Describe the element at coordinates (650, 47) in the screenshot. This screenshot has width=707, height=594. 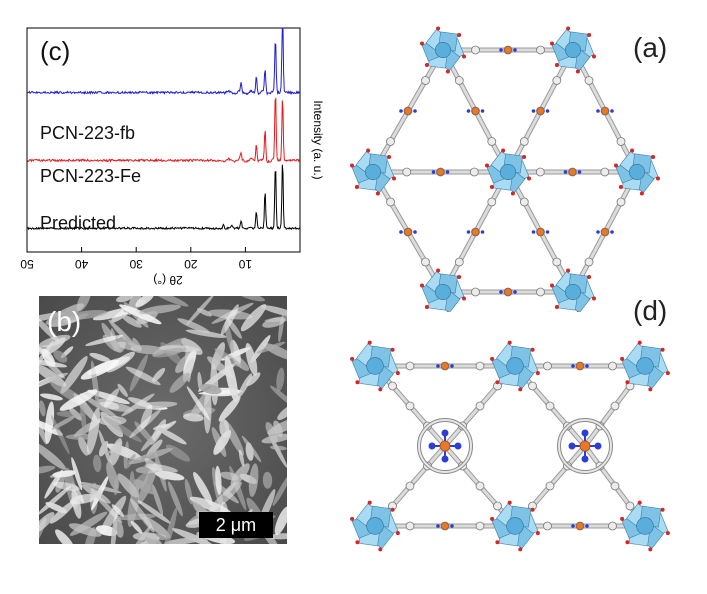
I see `panel-a-label: (a)` at that location.